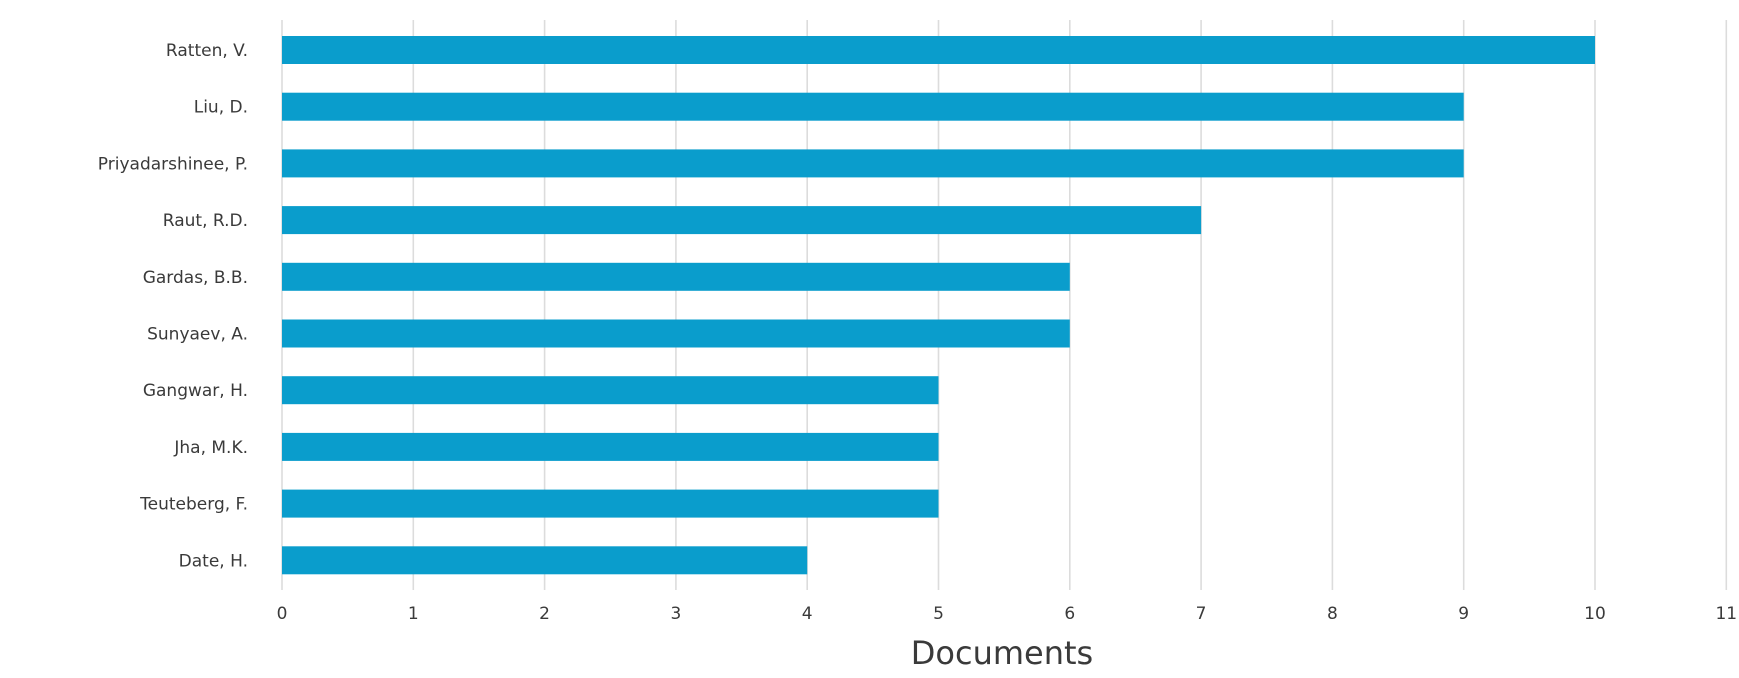 This screenshot has width=1739, height=678. Describe the element at coordinates (193, 505) in the screenshot. I see `category-label-8: Teuteberg, F.` at that location.